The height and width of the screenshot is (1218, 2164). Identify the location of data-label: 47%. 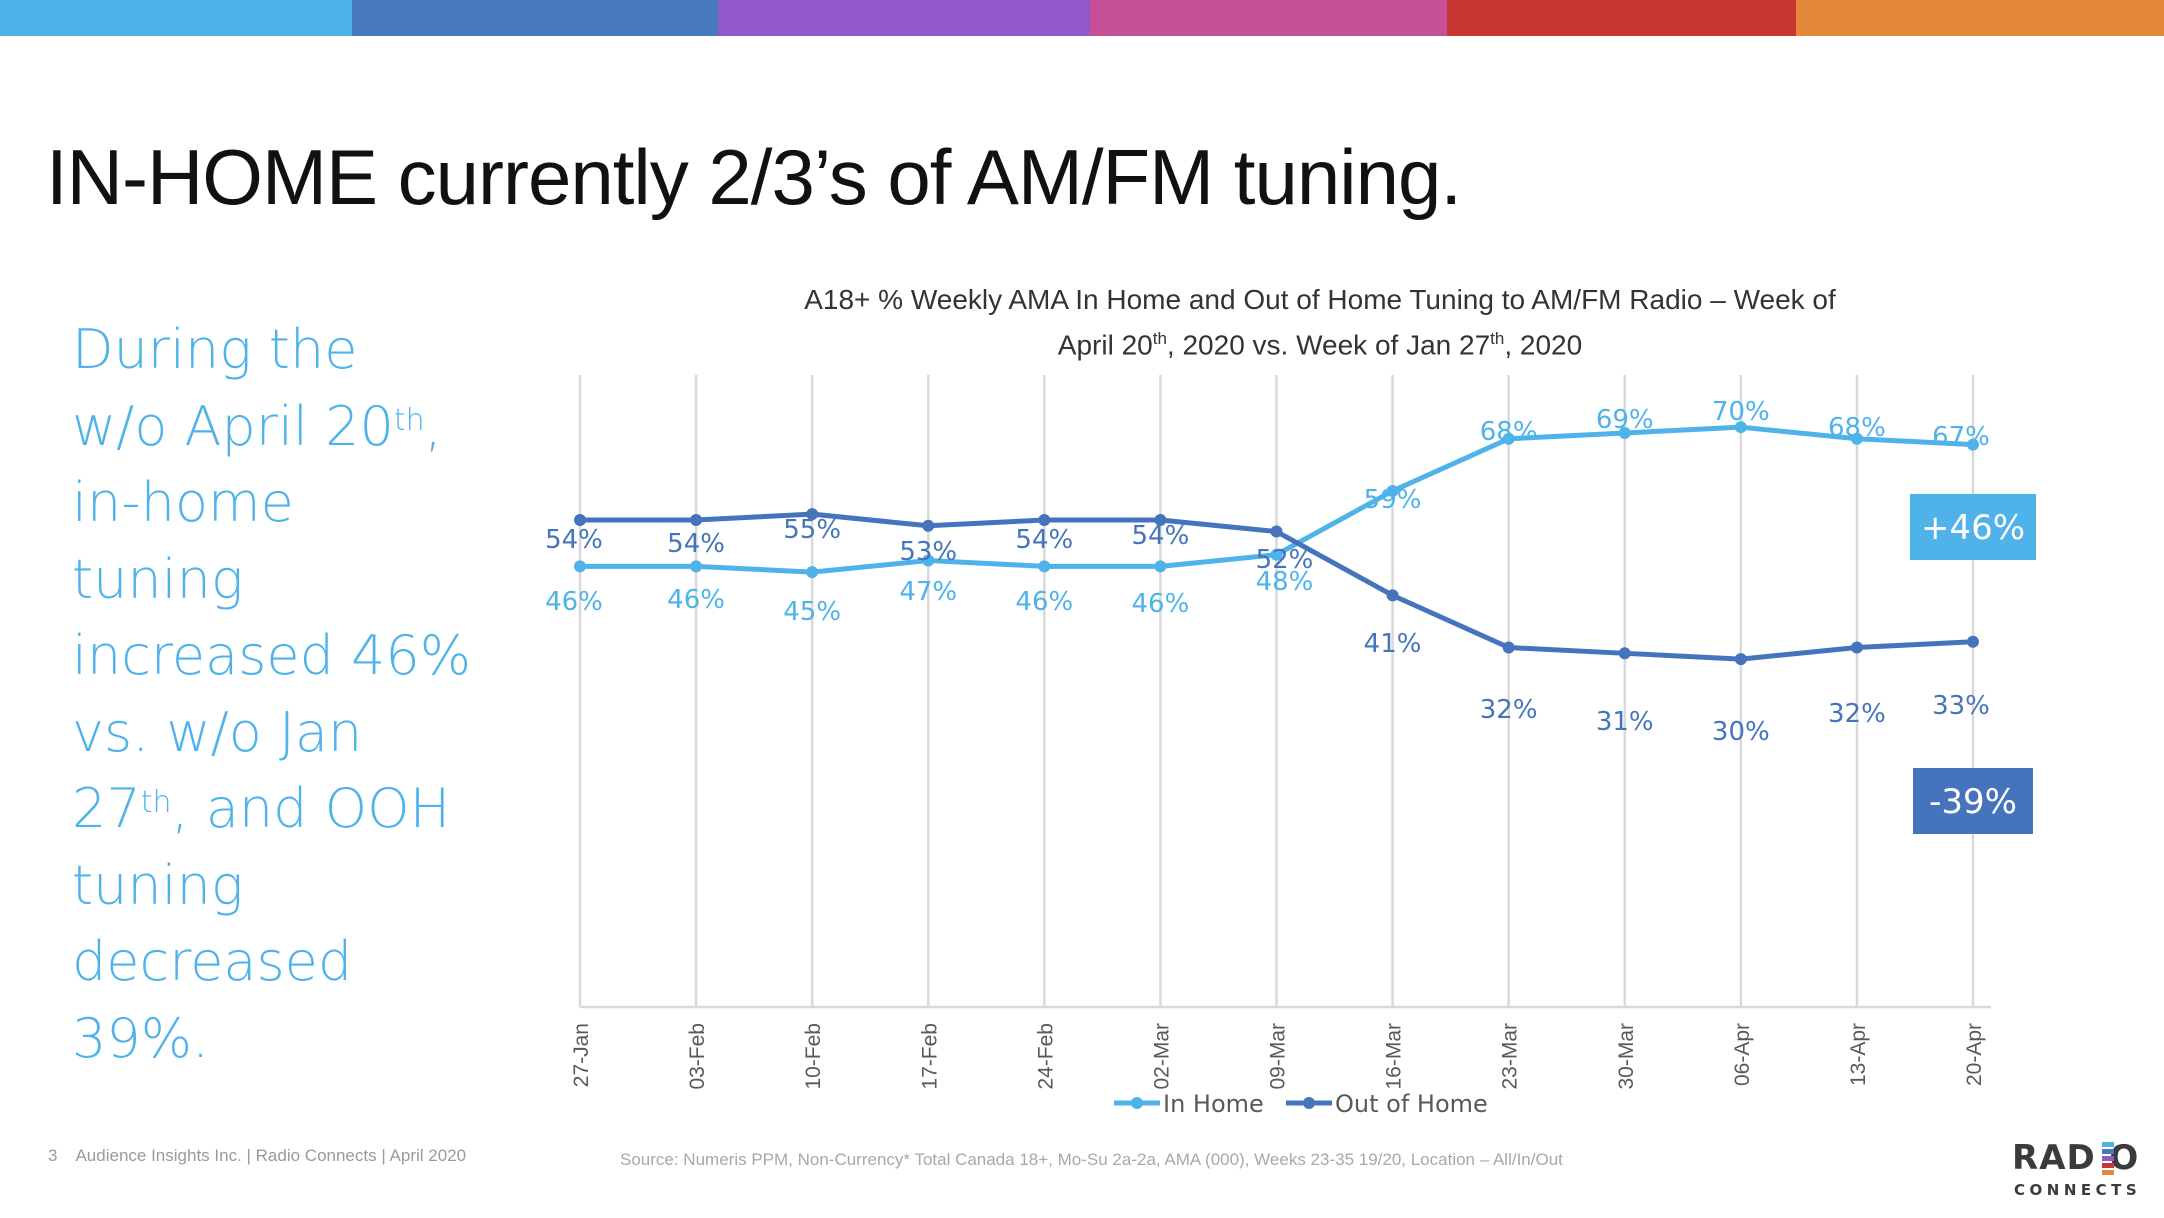
(928, 592).